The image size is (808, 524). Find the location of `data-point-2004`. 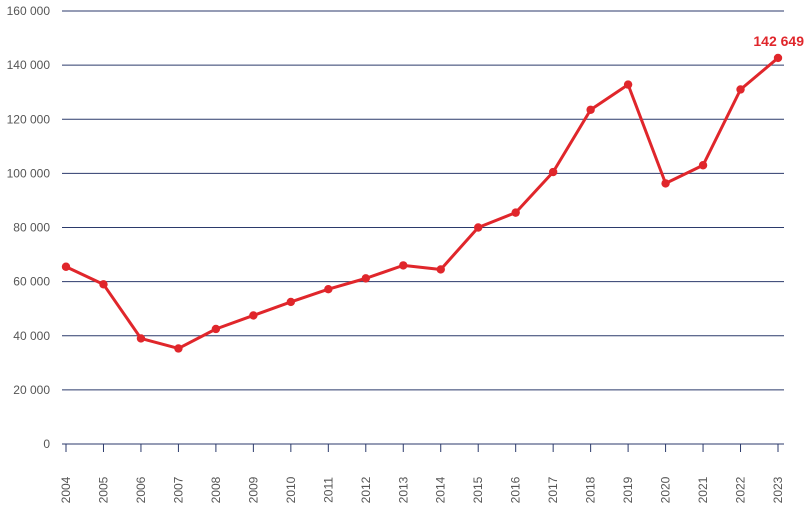

data-point-2004 is located at coordinates (66, 266).